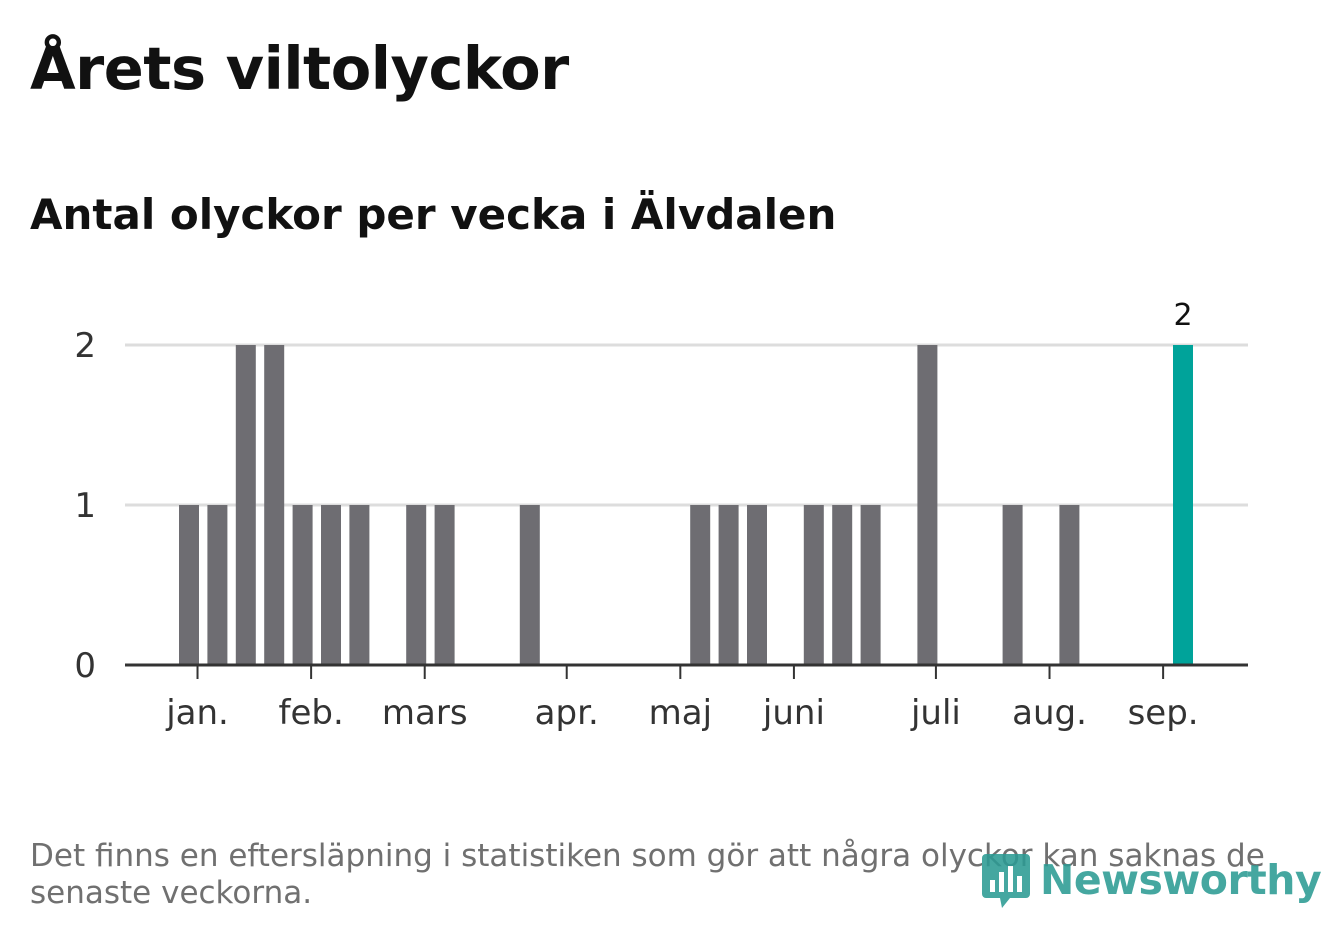 Image resolution: width=1322 pixels, height=939 pixels. What do you see at coordinates (680, 713) in the screenshot?
I see `x-tick-label: maj` at bounding box center [680, 713].